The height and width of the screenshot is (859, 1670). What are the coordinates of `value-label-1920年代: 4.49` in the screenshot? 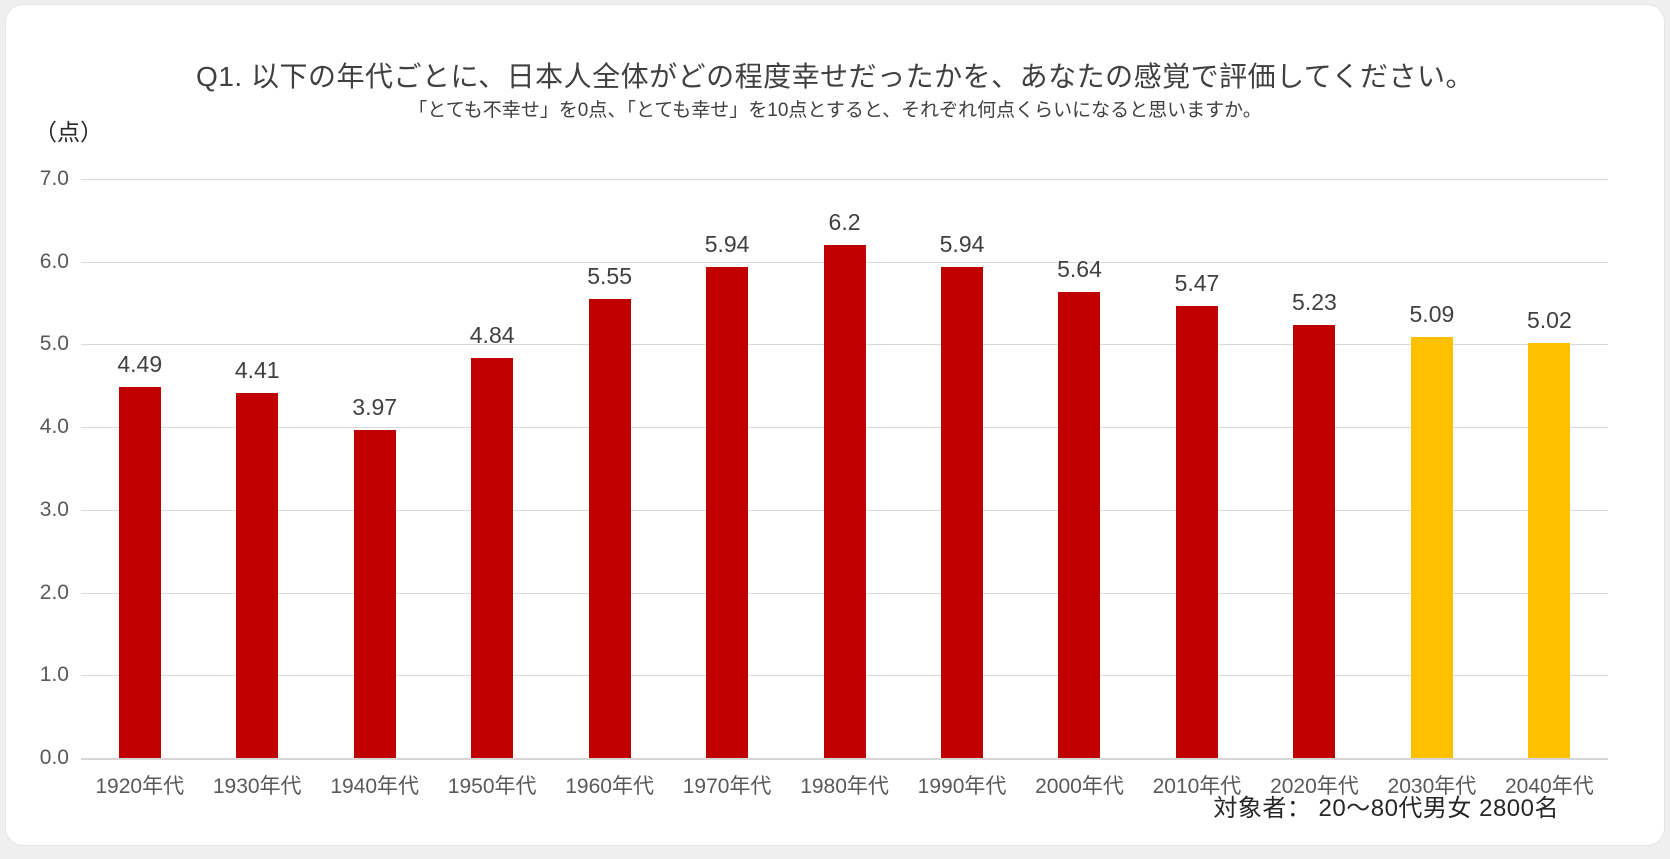 It's located at (140, 363).